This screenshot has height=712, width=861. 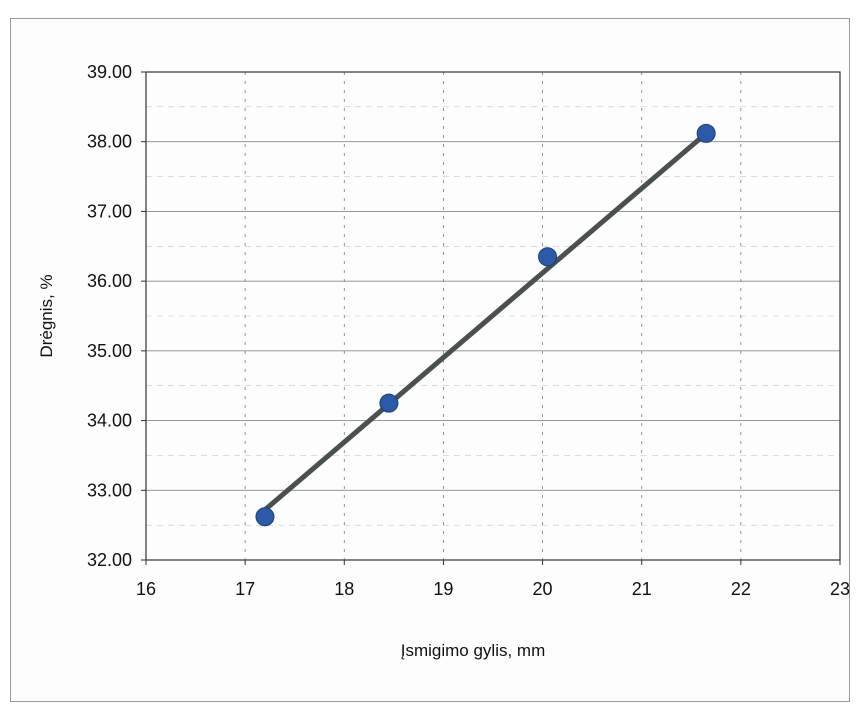 What do you see at coordinates (741, 589) in the screenshot?
I see `x-tick-label: 22` at bounding box center [741, 589].